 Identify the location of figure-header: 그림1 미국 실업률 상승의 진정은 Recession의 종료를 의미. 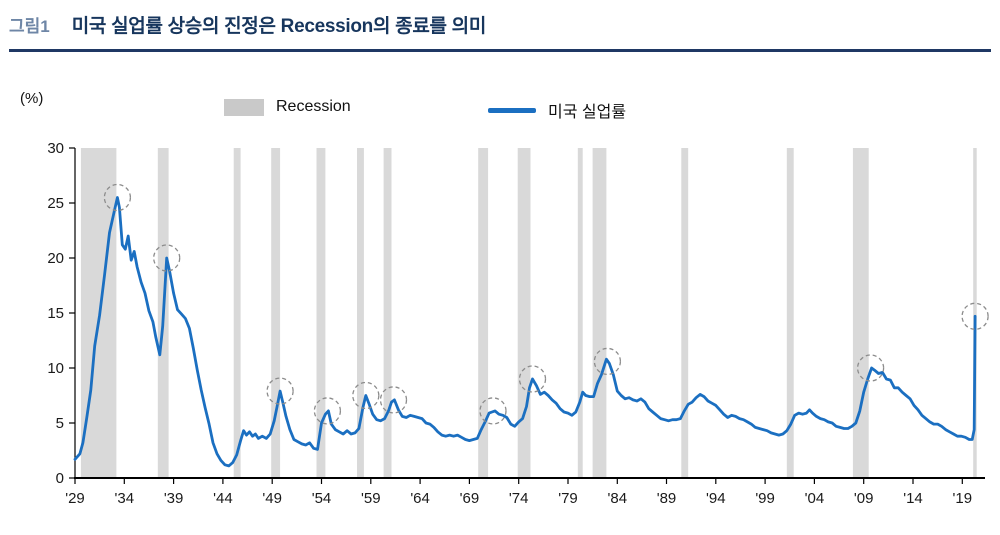
(500, 24).